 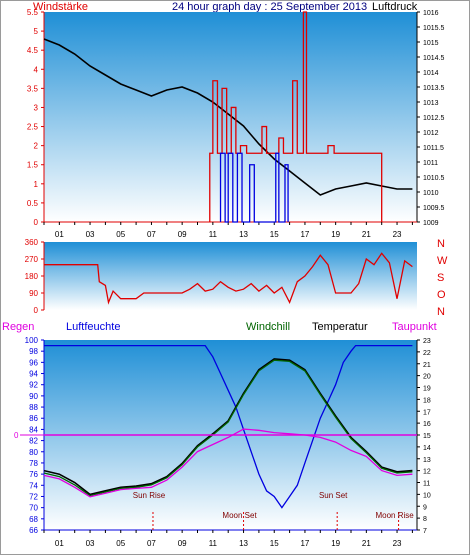 What do you see at coordinates (427, 341) in the screenshot?
I see `right-tick-label: 23` at bounding box center [427, 341].